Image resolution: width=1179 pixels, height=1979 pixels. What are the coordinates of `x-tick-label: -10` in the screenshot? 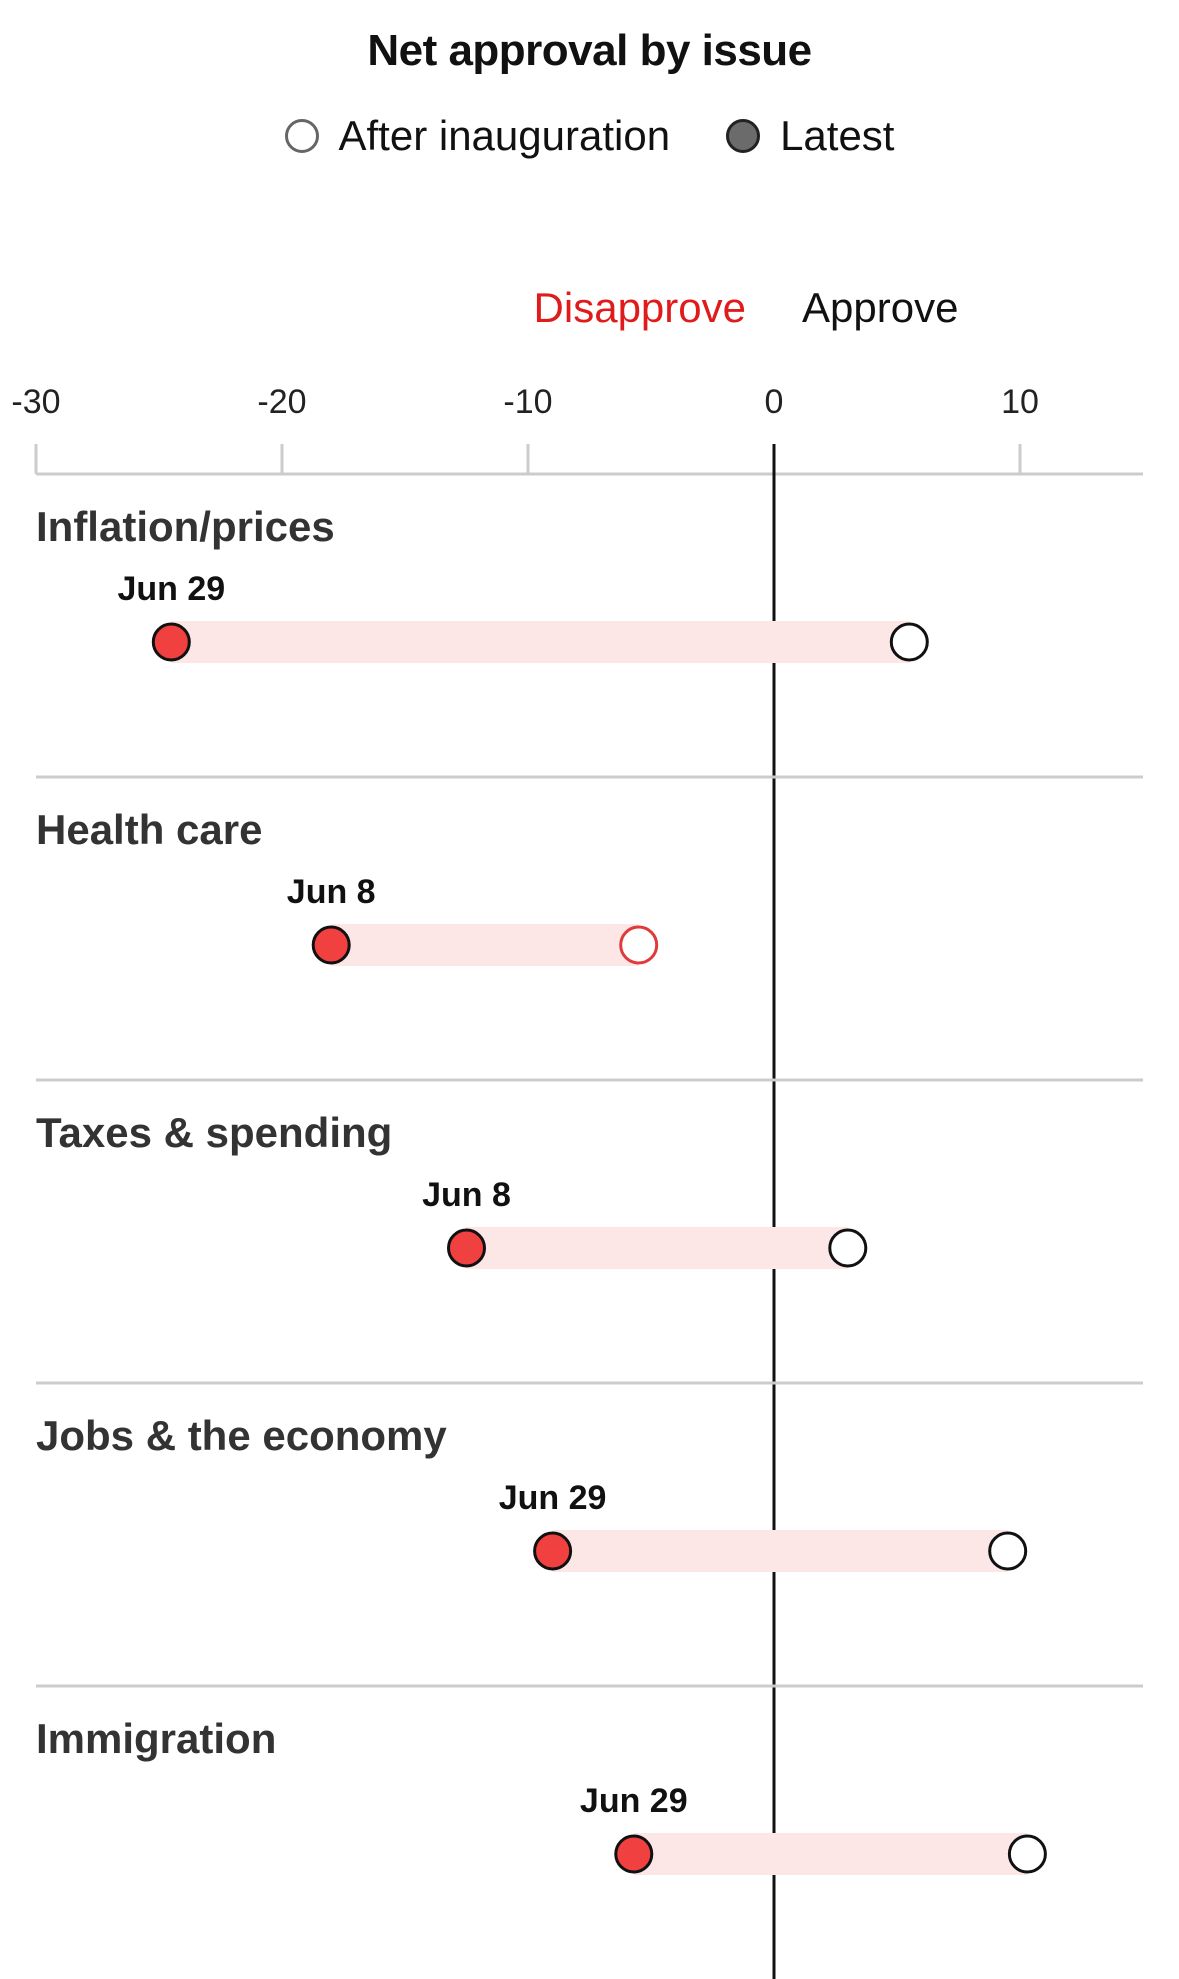 It's located at (527, 402).